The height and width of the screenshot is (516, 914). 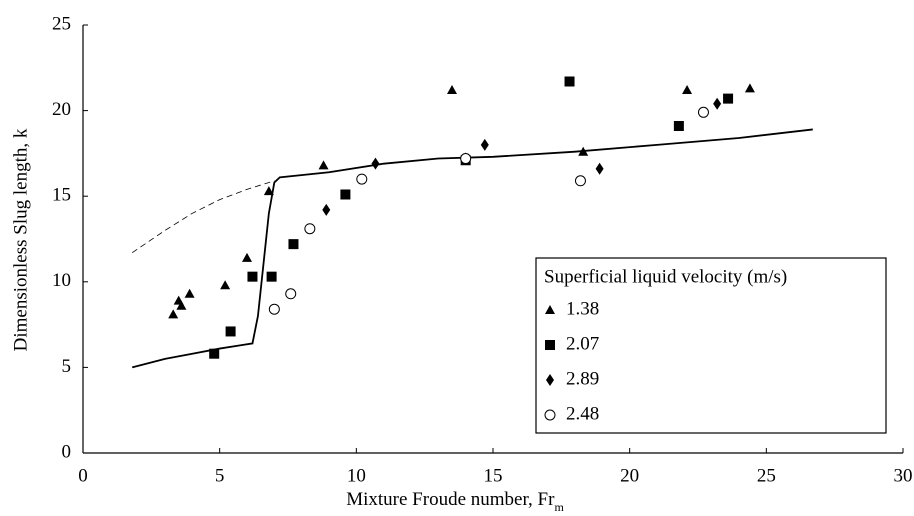 I want to click on x-tick-label: 15, so click(x=493, y=475).